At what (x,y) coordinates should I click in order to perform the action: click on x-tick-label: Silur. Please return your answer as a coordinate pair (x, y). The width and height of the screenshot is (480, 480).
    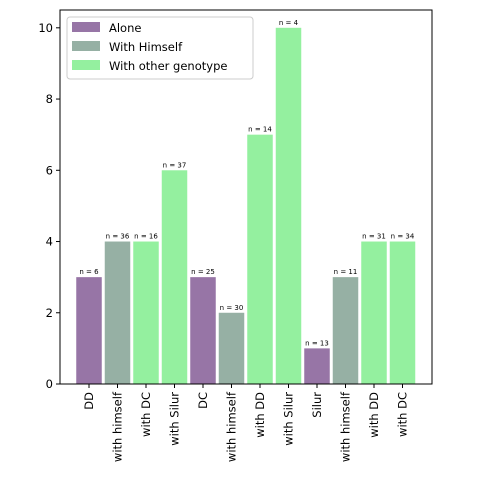
    Looking at the image, I should click on (317, 405).